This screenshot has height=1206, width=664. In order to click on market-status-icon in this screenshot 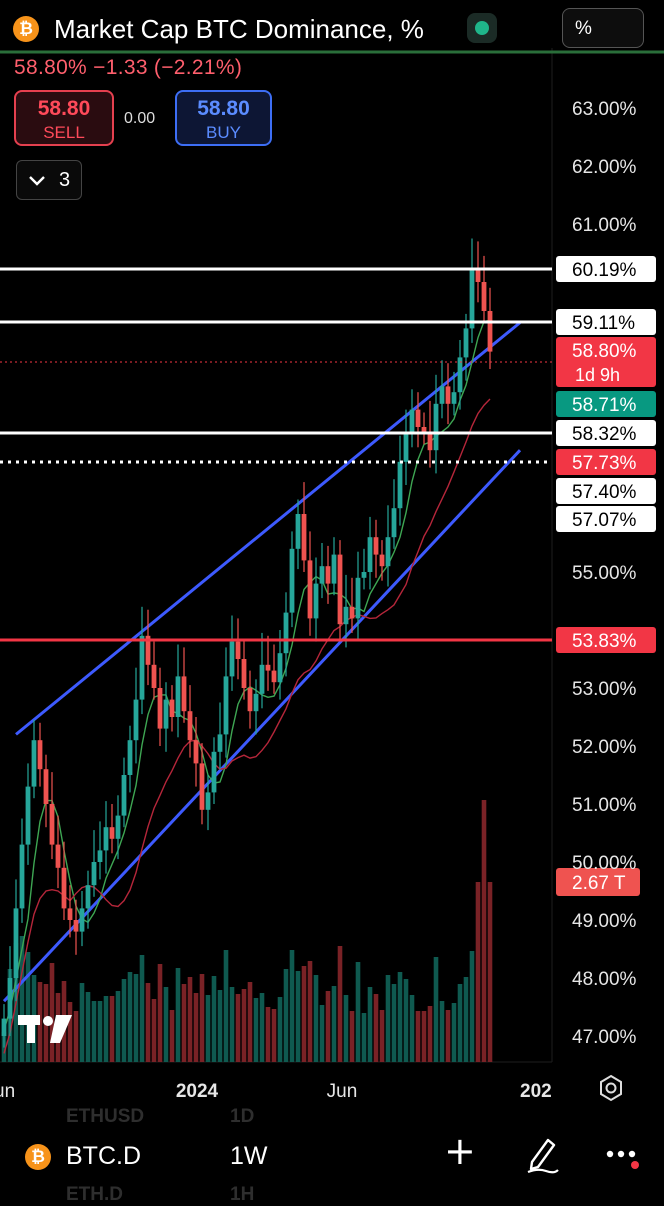, I will do `click(482, 28)`.